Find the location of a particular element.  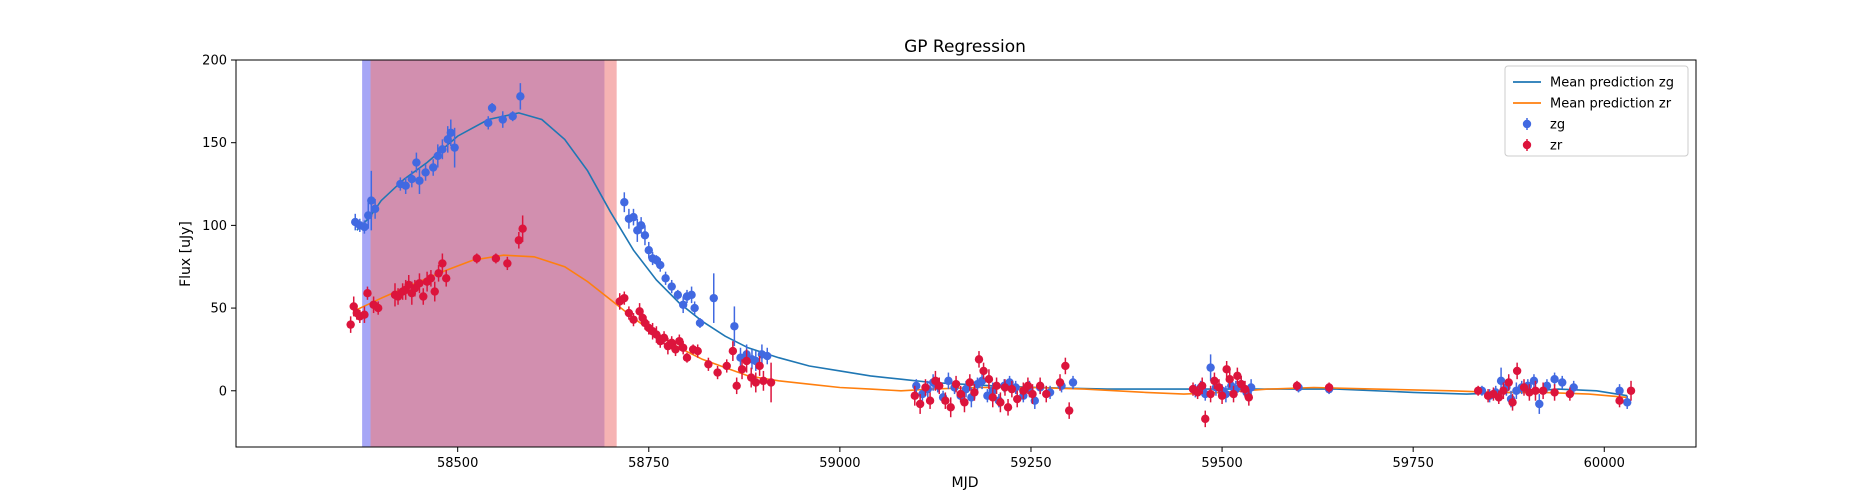

legend-item-zr: zr is located at coordinates (1542, 146).